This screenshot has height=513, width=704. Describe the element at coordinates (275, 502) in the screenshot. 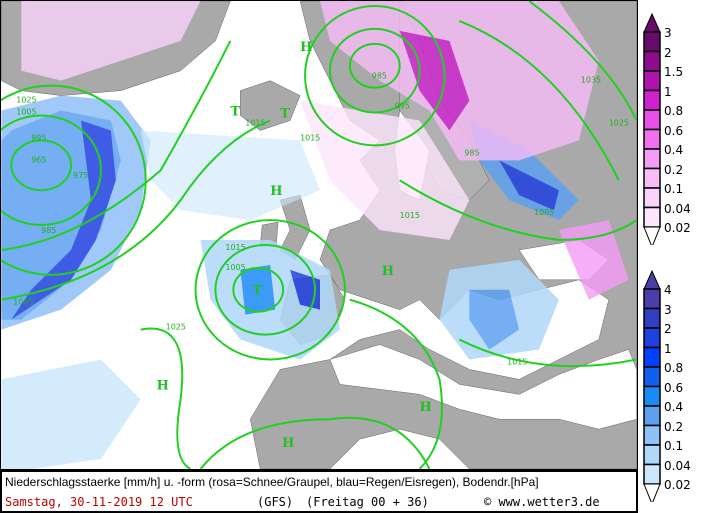

I see `model-name: (GFS)` at that location.